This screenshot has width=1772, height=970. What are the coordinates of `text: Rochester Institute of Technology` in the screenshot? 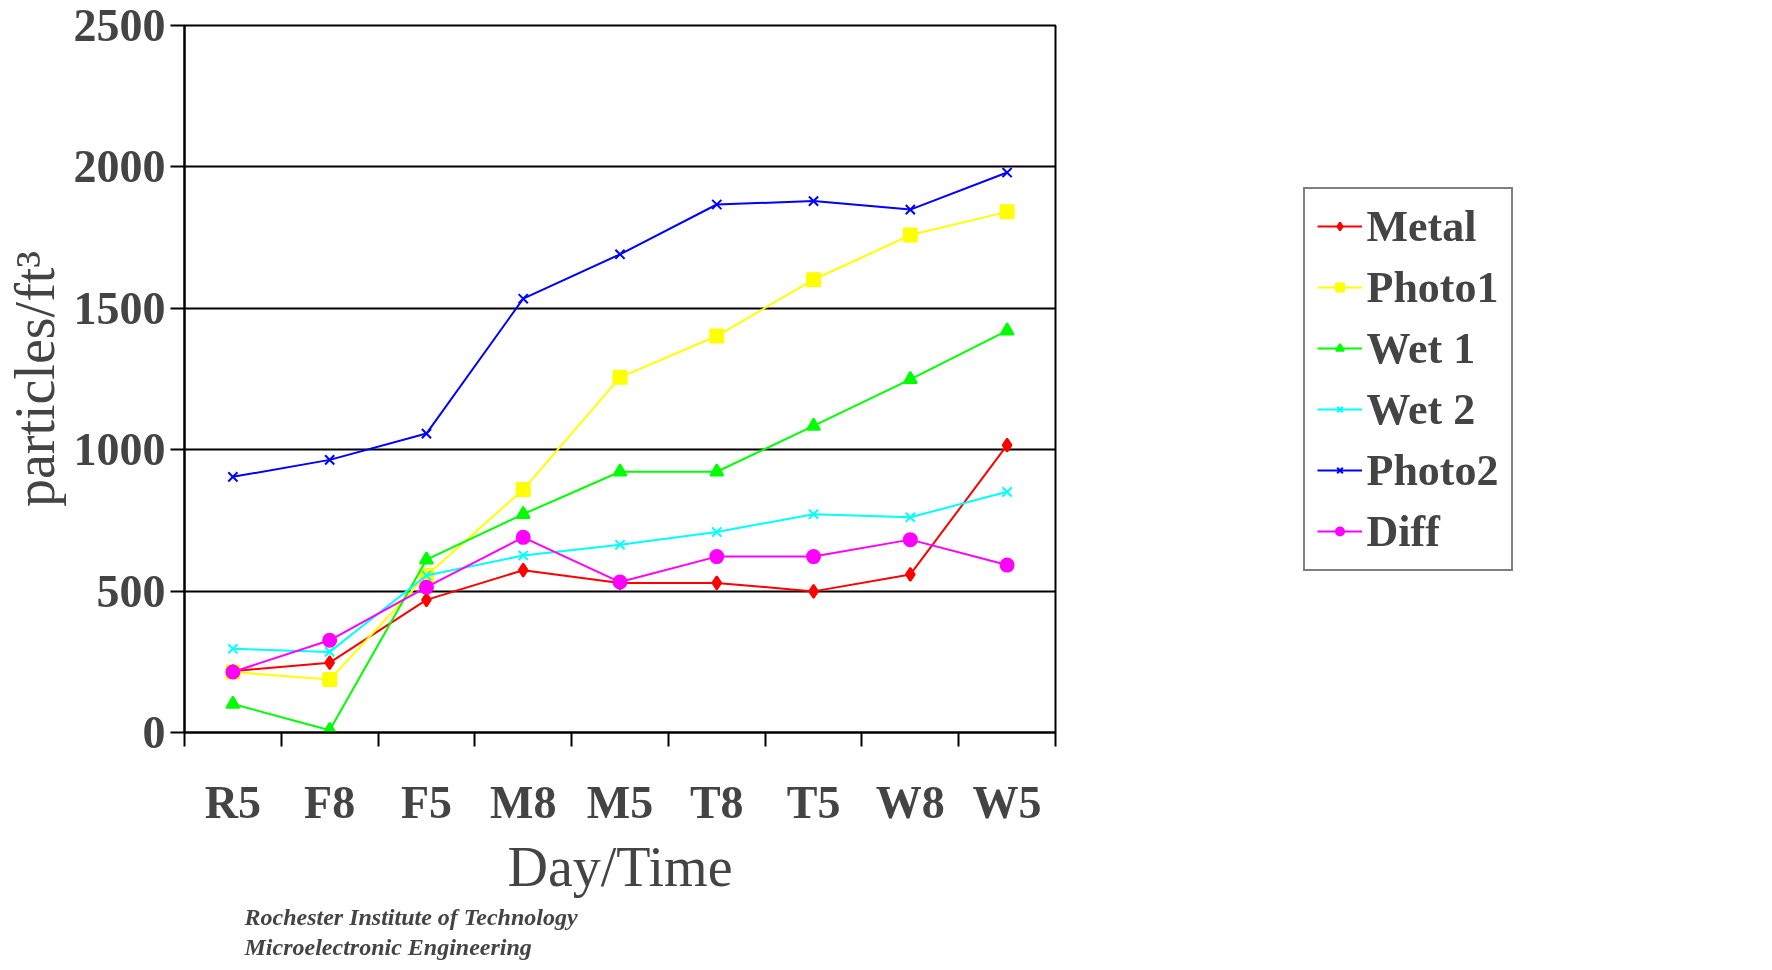 It's located at (410, 916).